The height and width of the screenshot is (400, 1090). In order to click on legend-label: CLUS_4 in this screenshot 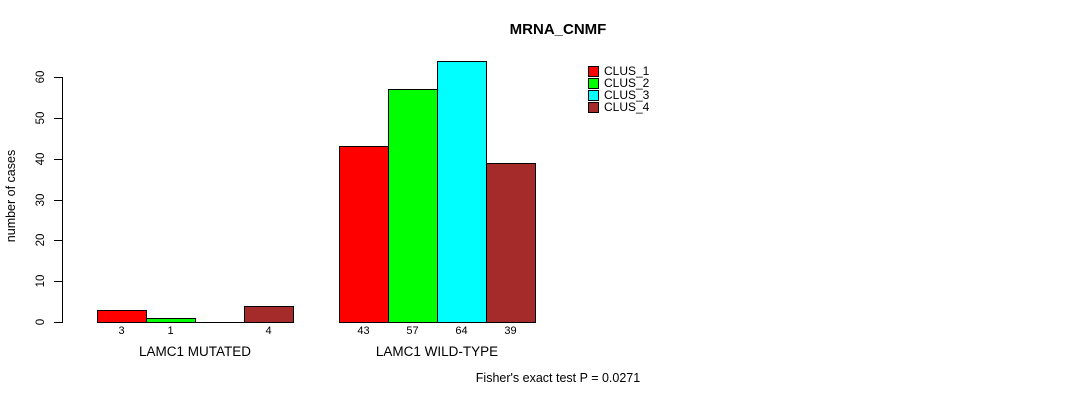, I will do `click(627, 107)`.